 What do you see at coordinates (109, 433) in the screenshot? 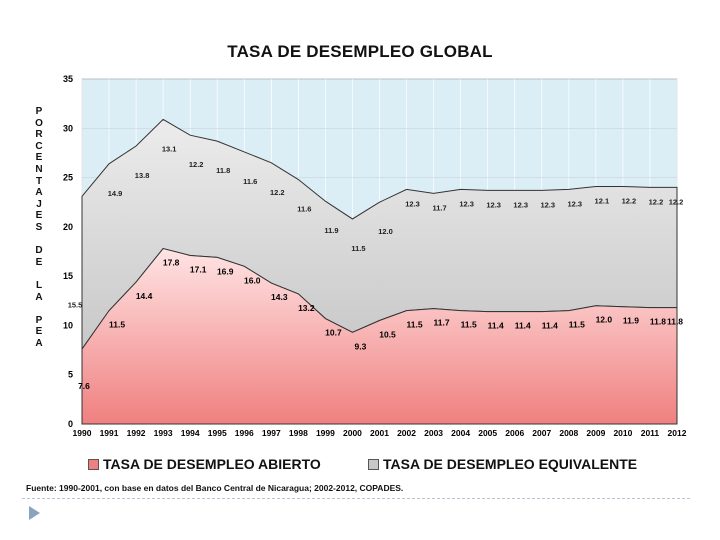
I see `x-tick-label: 1991` at bounding box center [109, 433].